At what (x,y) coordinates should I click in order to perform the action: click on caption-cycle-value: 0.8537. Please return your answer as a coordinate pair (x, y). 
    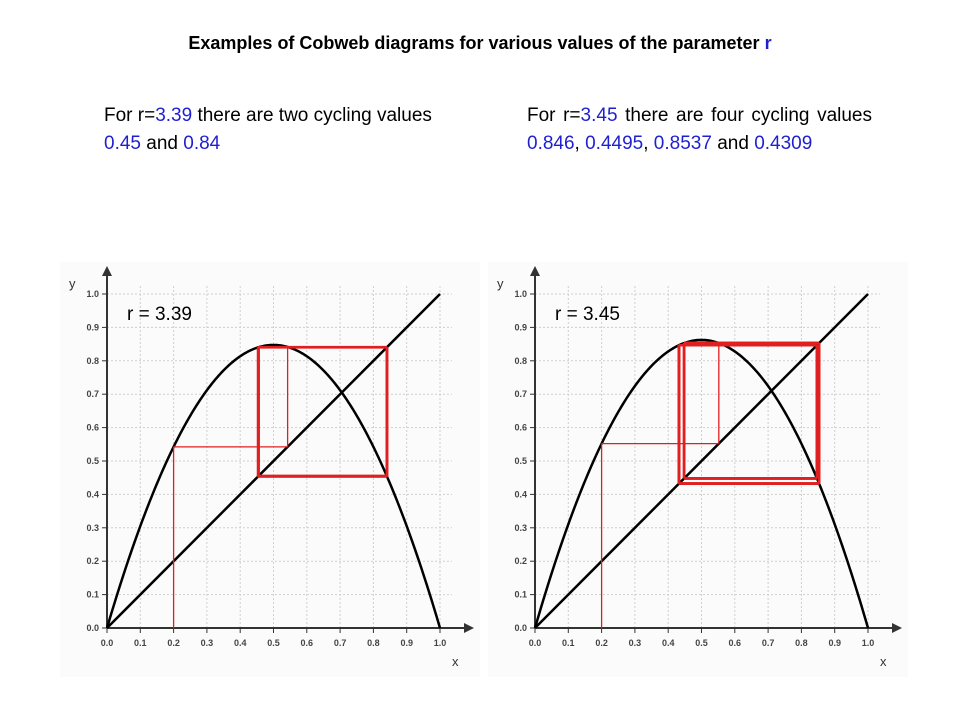
    Looking at the image, I should click on (682, 143).